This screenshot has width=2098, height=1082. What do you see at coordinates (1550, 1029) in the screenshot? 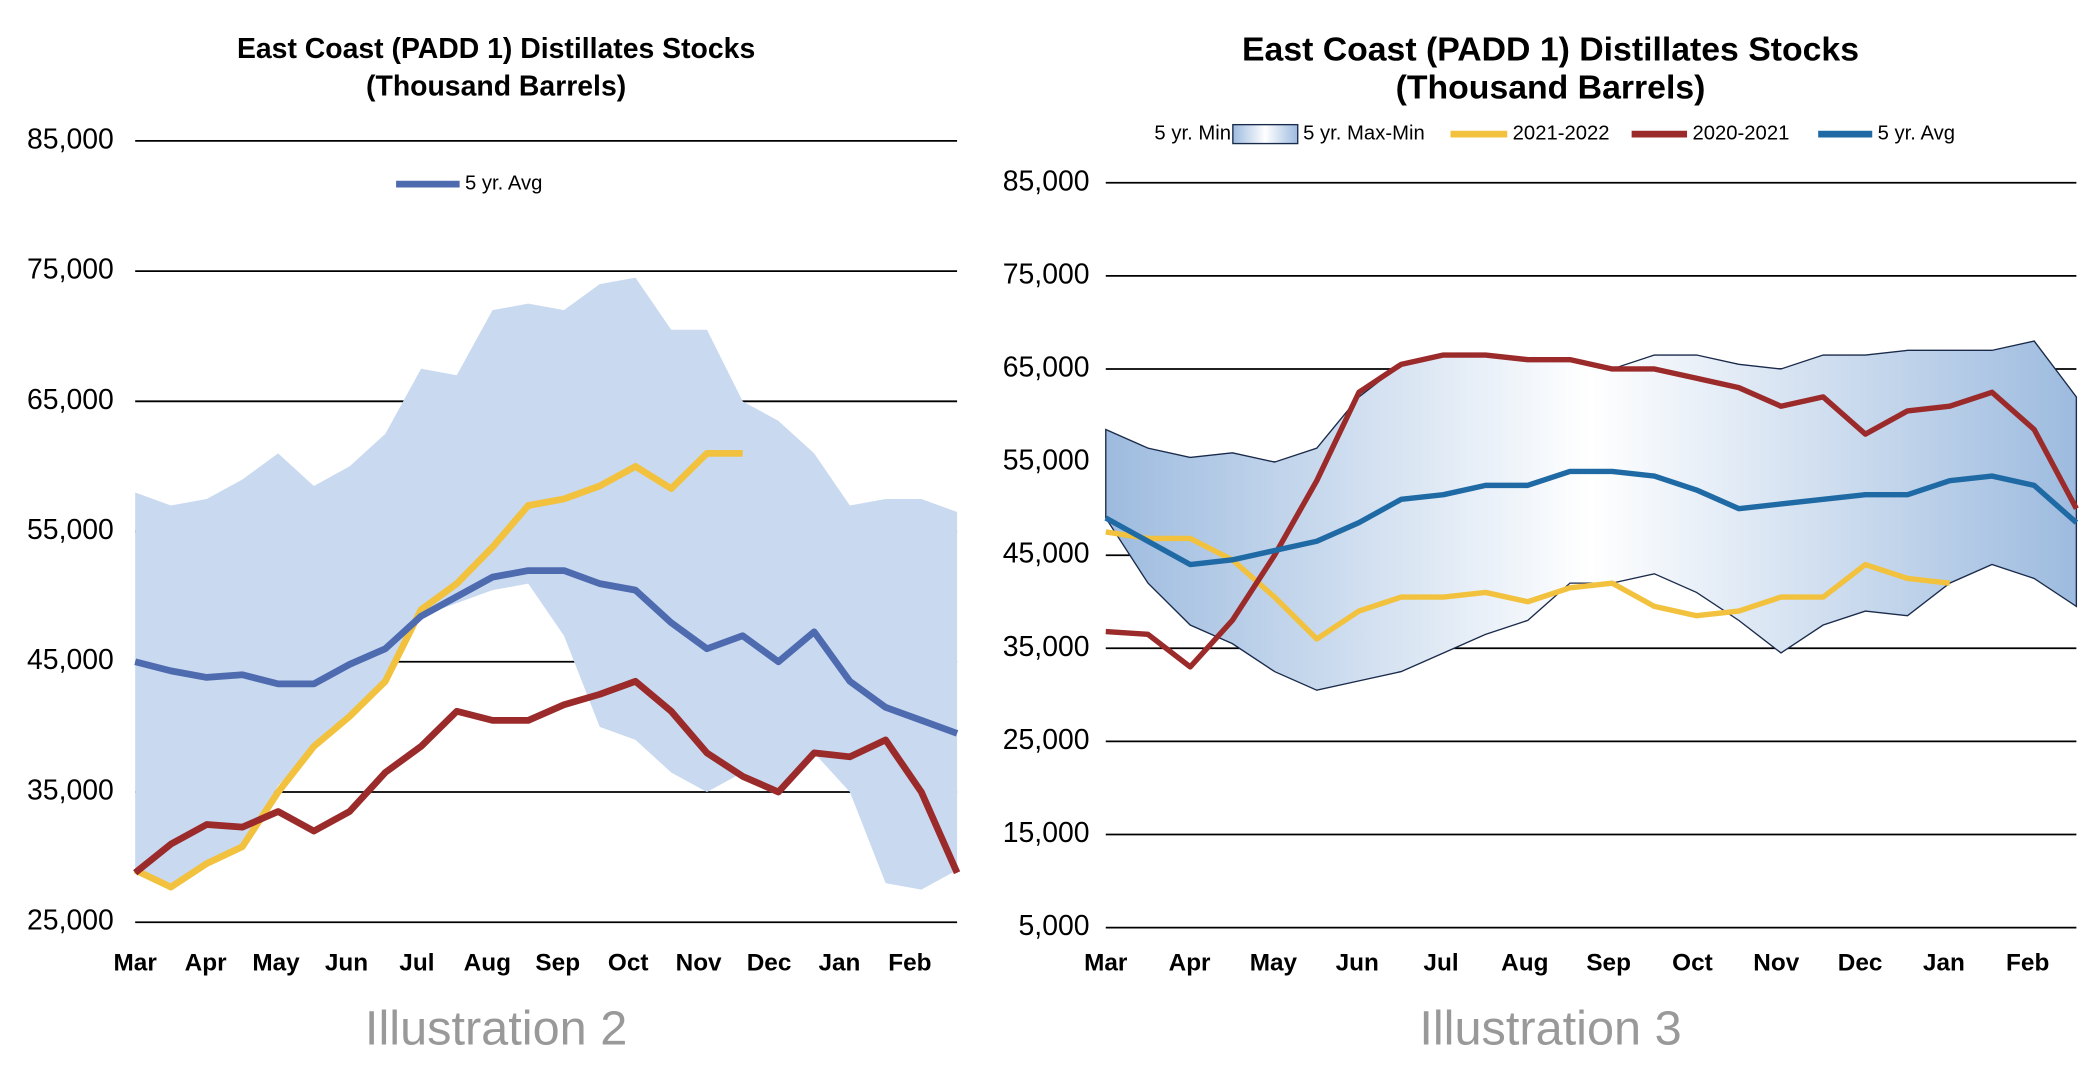
I see `caption: Illustration 3` at bounding box center [1550, 1029].